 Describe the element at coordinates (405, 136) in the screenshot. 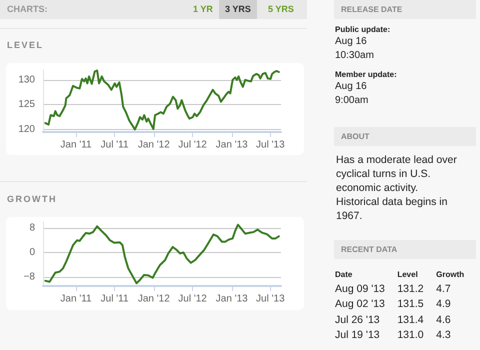

I see `text: ABOUT` at that location.